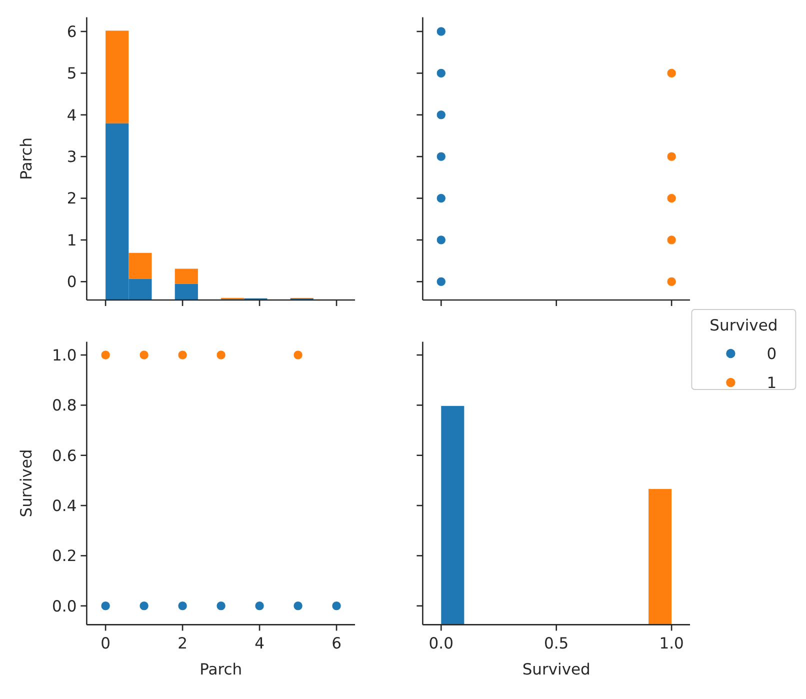  What do you see at coordinates (71, 240) in the screenshot?
I see `y-tick-label: 1` at bounding box center [71, 240].